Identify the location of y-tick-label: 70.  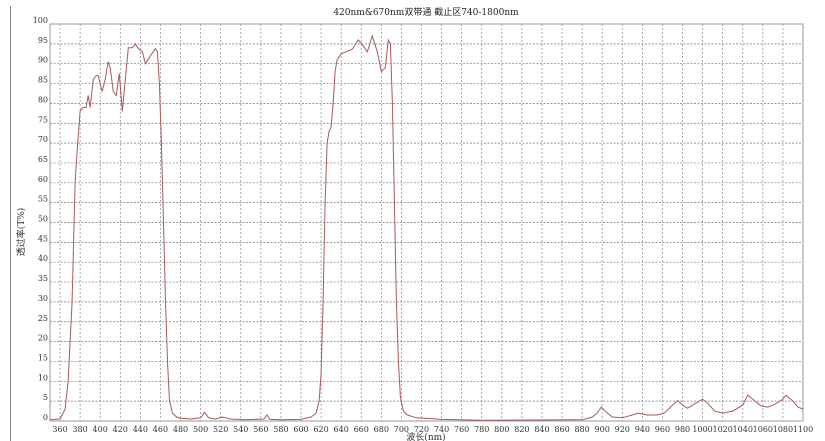
(43, 139).